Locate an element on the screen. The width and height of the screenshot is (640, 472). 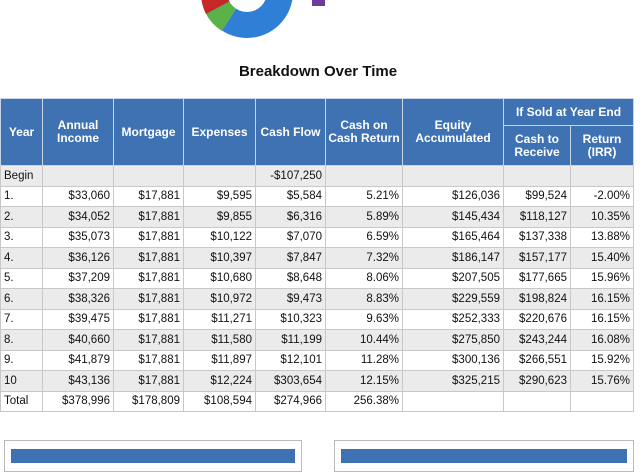
table-cell: $274,966 is located at coordinates (290, 401).